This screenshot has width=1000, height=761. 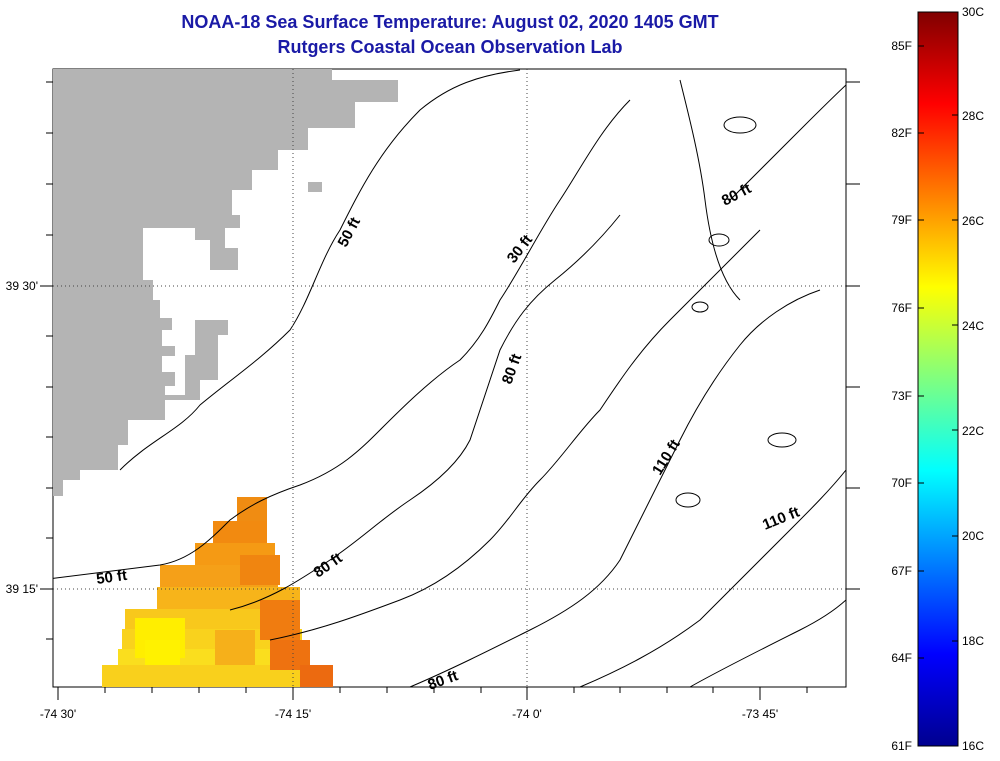 What do you see at coordinates (901, 396) in the screenshot?
I see `colorbar-f-label: 73F` at bounding box center [901, 396].